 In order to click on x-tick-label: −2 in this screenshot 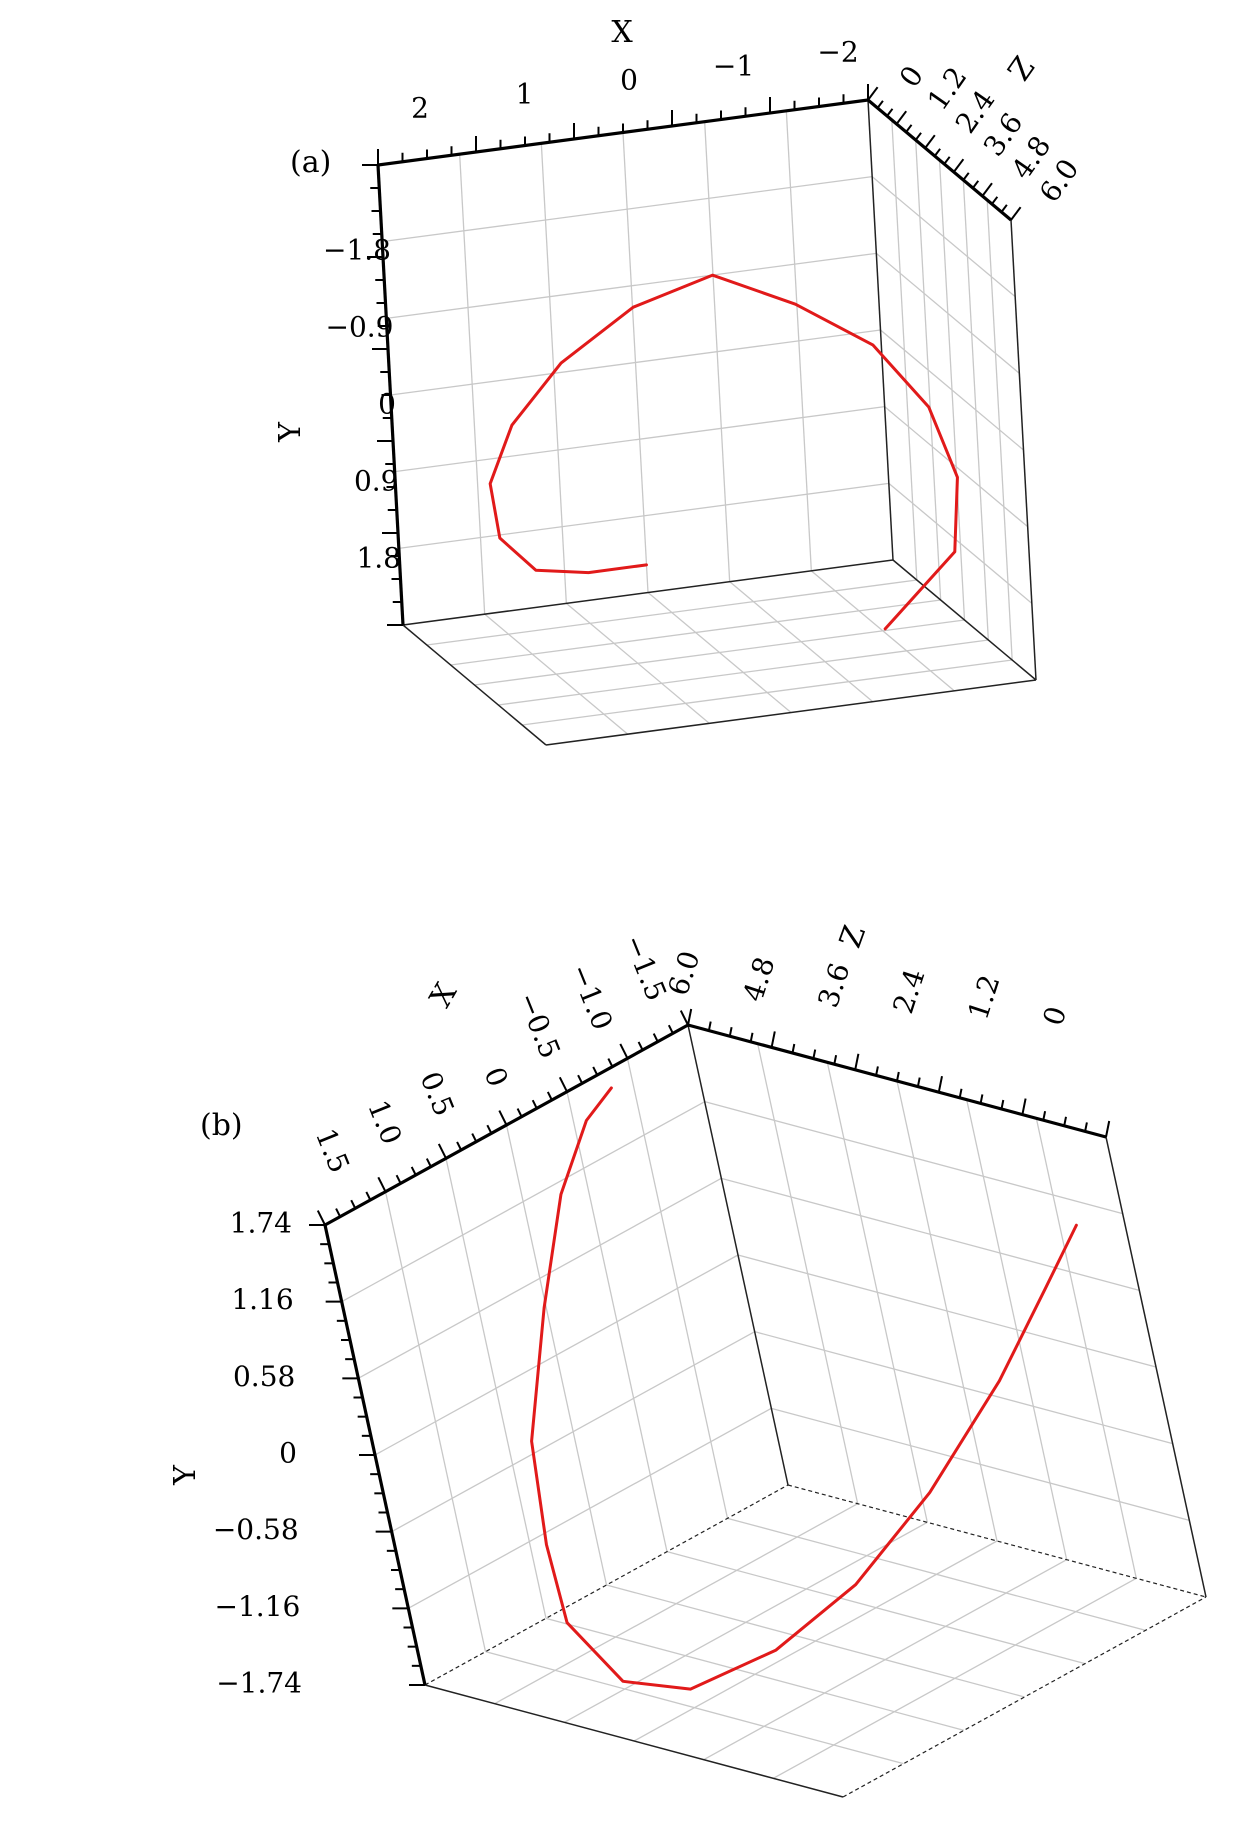, I will do `click(837, 52)`.